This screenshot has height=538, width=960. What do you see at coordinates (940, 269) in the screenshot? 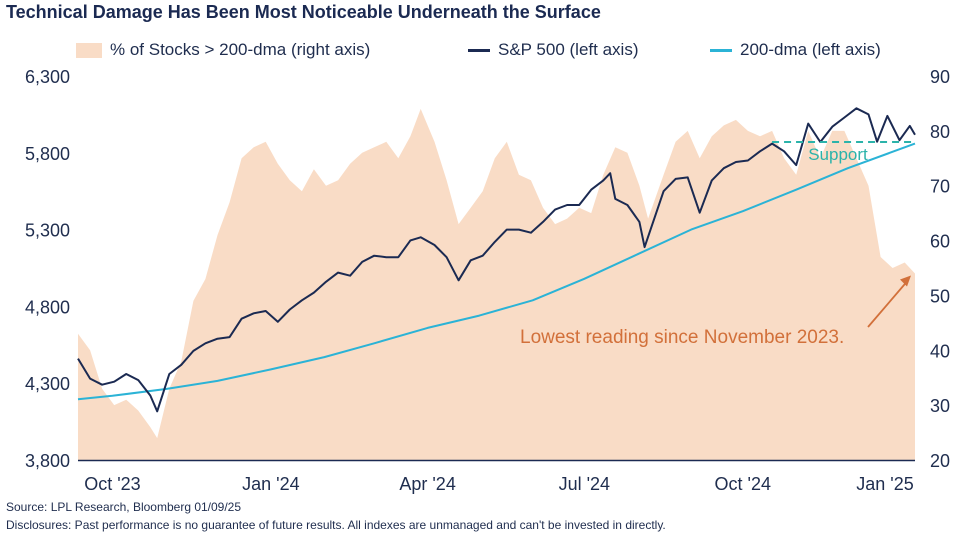
I see `y-axis-right-ticks: 20 30 40 50 60 70 80 90` at bounding box center [940, 269].